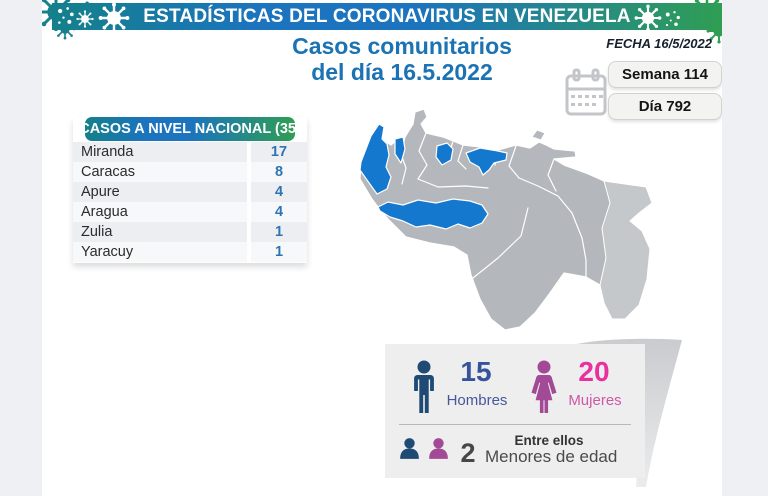 Image resolution: width=768 pixels, height=496 pixels. What do you see at coordinates (424, 386) in the screenshot?
I see `man-icon` at bounding box center [424, 386].